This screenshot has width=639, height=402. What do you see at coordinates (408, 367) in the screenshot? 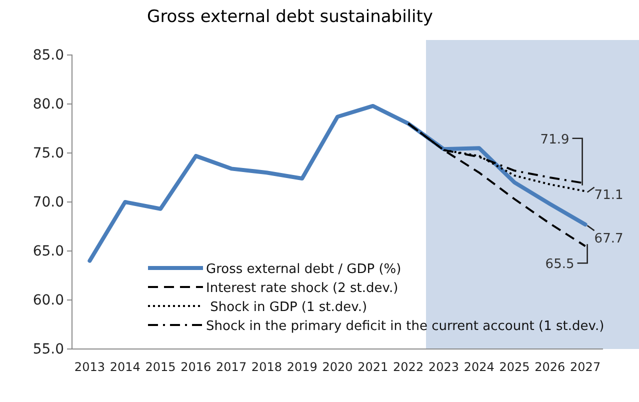
I see `x-tick-label: 2022` at bounding box center [408, 367].